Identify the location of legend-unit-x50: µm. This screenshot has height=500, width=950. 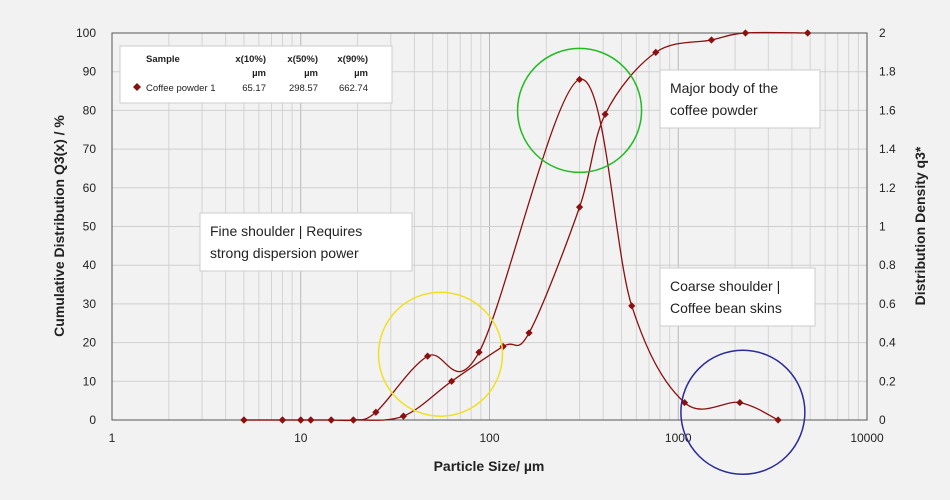
(311, 73).